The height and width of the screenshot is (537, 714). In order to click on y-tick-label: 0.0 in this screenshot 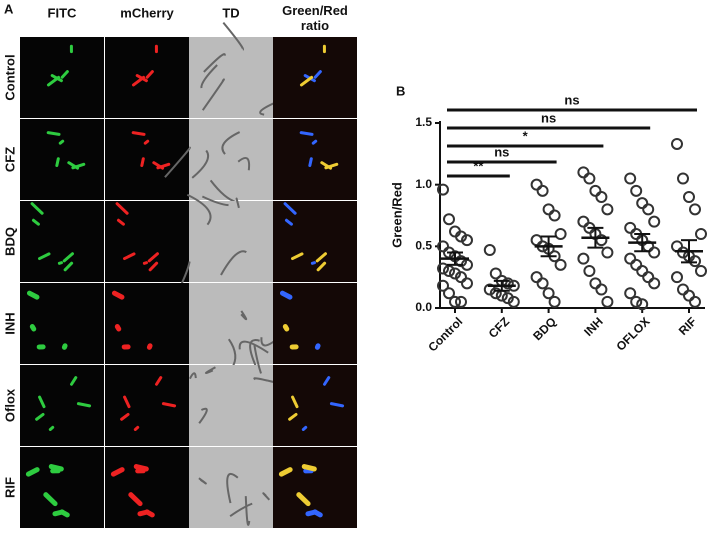, I will do `click(423, 307)`.